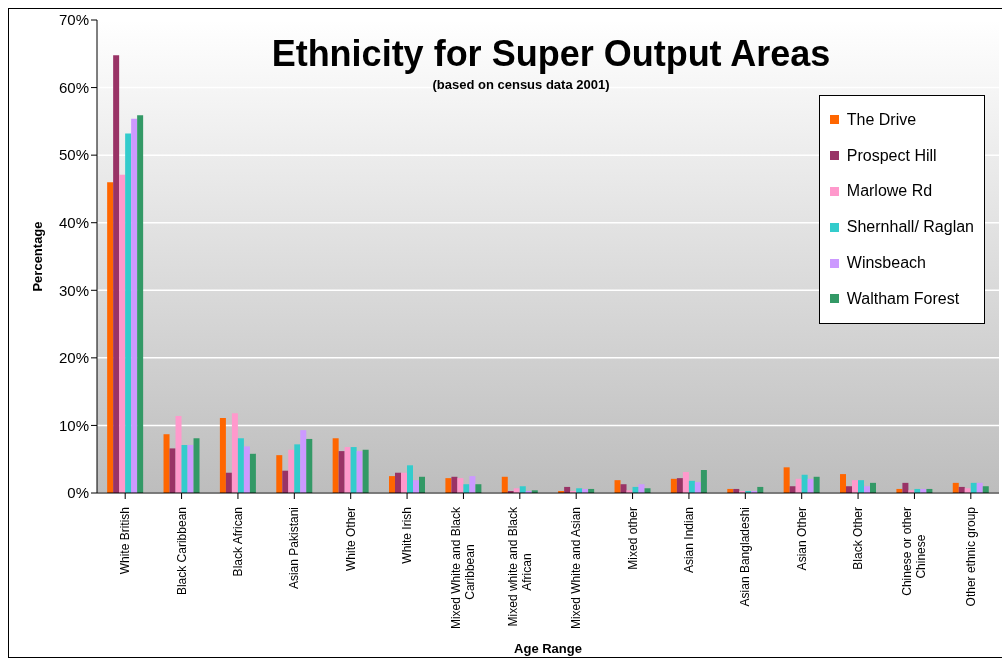 Image resolution: width=1002 pixels, height=664 pixels. What do you see at coordinates (519, 566) in the screenshot?
I see `x-tick-label: Mixed white and Black African` at bounding box center [519, 566].